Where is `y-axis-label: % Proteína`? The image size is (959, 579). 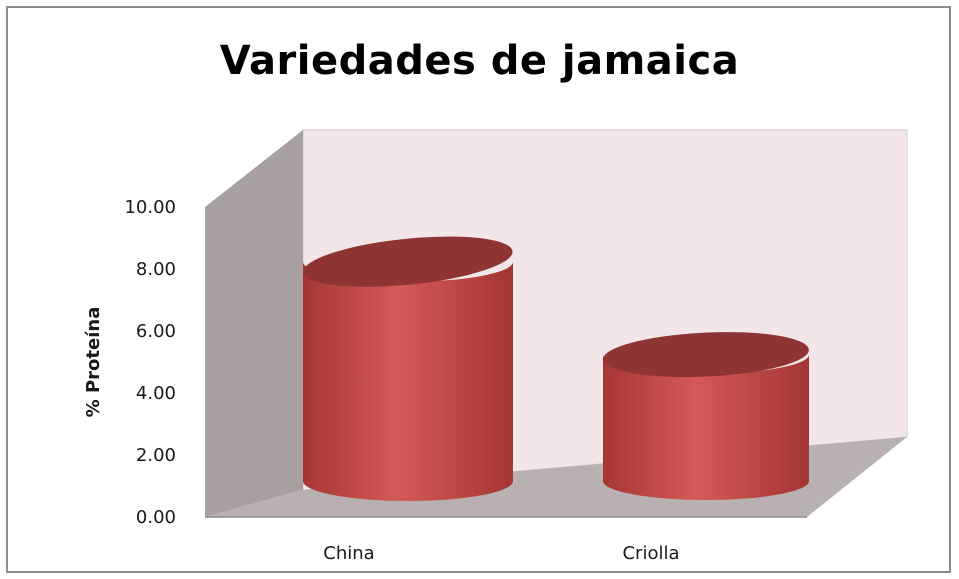 y-axis-label: % Proteína is located at coordinates (93, 362).